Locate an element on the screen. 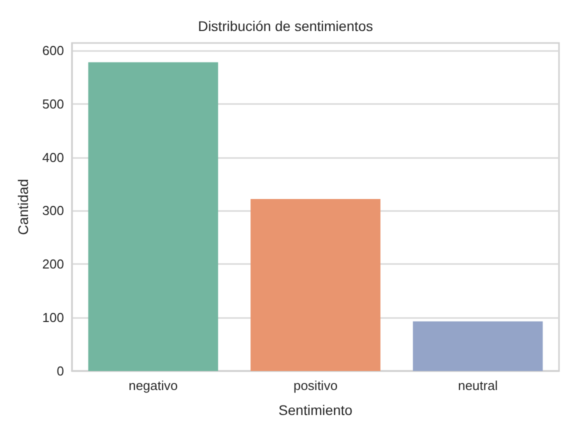 The image size is (571, 434). x-tick-label: positivo is located at coordinates (315, 385).